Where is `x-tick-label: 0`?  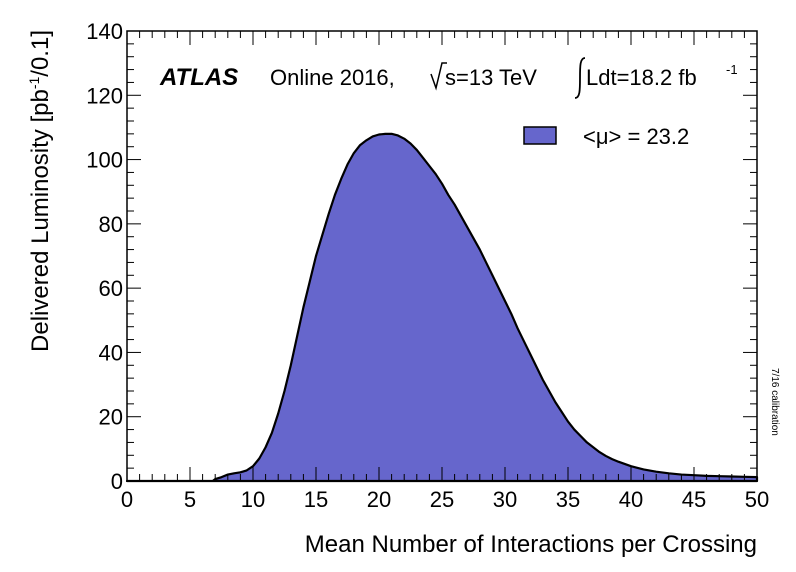 x-tick-label: 0 is located at coordinates (127, 499).